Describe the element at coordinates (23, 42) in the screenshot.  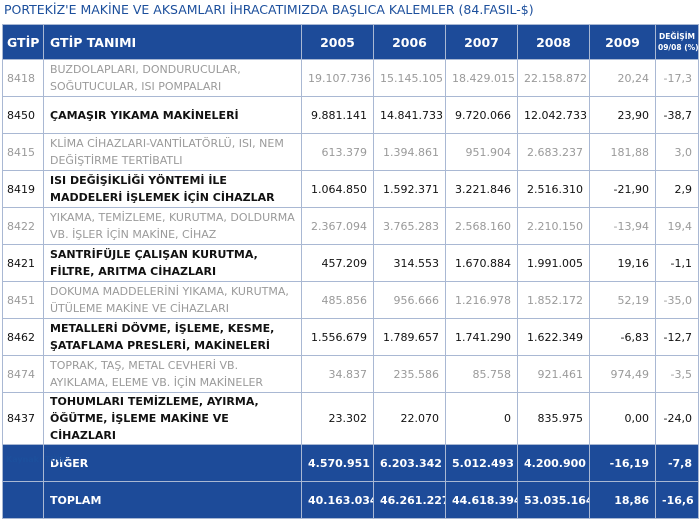
I see `header-code: GTİP` at that location.